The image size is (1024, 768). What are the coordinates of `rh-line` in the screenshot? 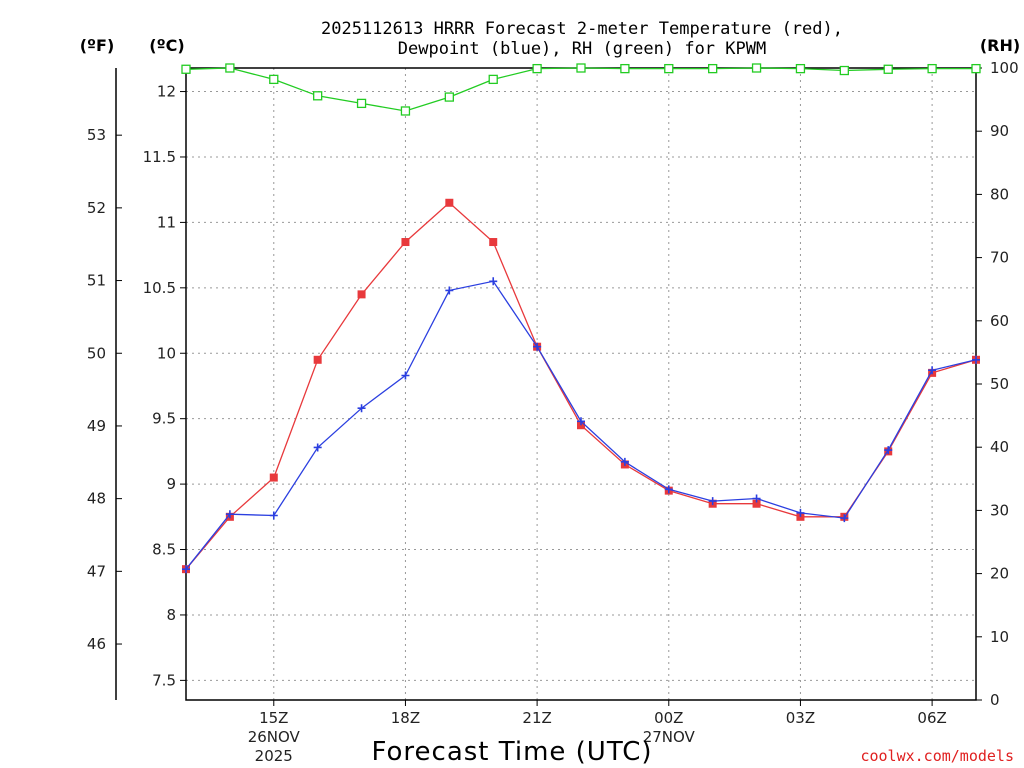 It's located at (580, 89).